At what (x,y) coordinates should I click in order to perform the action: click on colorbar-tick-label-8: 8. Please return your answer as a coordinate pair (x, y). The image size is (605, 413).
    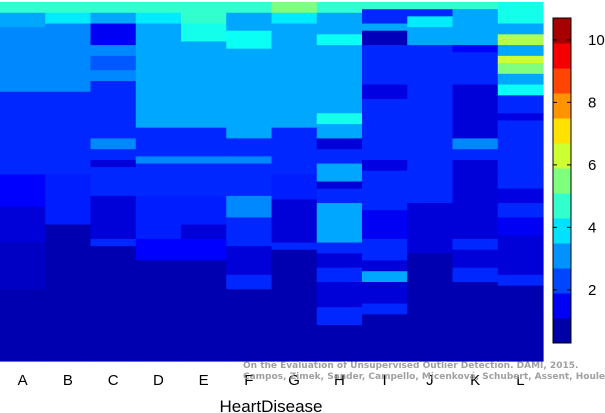
    Looking at the image, I should click on (592, 102).